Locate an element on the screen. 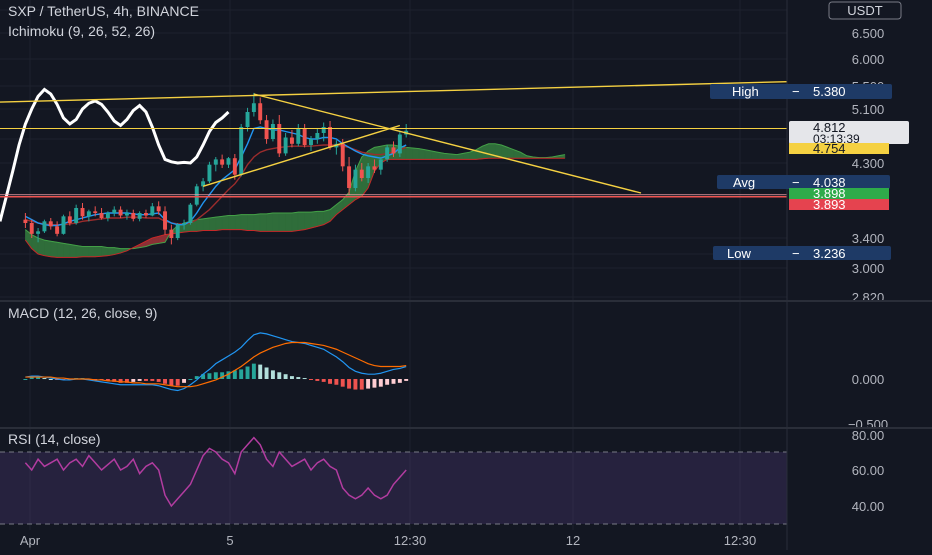 Image resolution: width=932 pixels, height=555 pixels. ascending-trendline is located at coordinates (301, 156).